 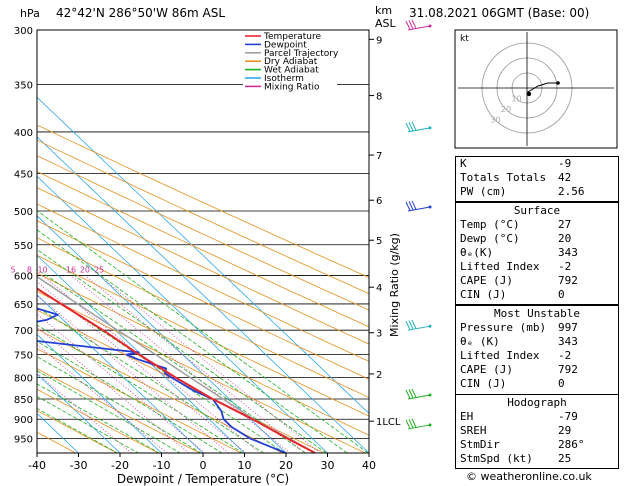 What do you see at coordinates (379, 334) in the screenshot?
I see `height-tick-label: 3` at bounding box center [379, 334].